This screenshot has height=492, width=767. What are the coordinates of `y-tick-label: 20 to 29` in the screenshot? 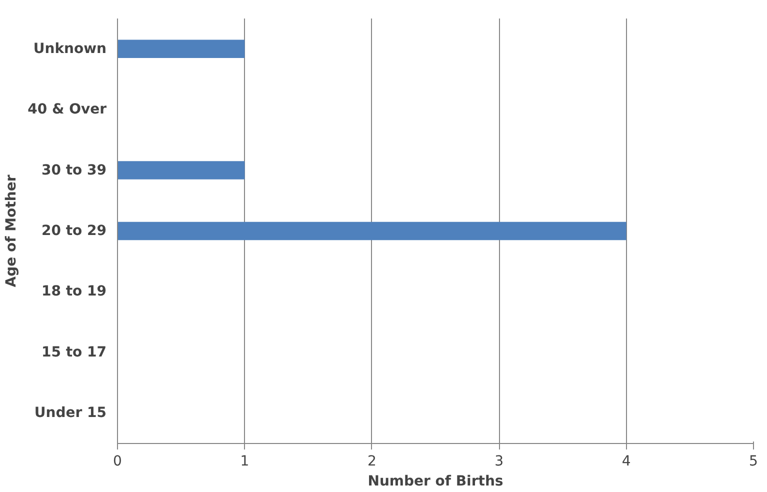 It's located at (74, 231).